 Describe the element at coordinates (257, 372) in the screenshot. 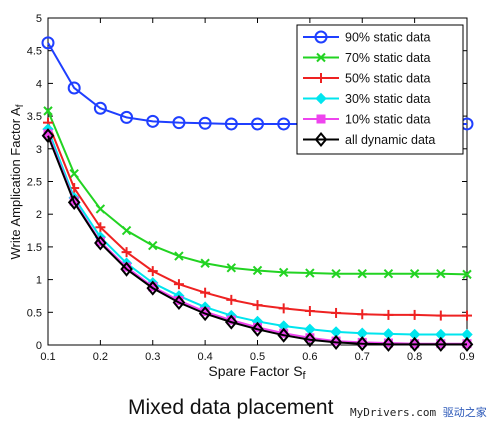

I see `x-axis-label: Spare Factor Sf` at that location.